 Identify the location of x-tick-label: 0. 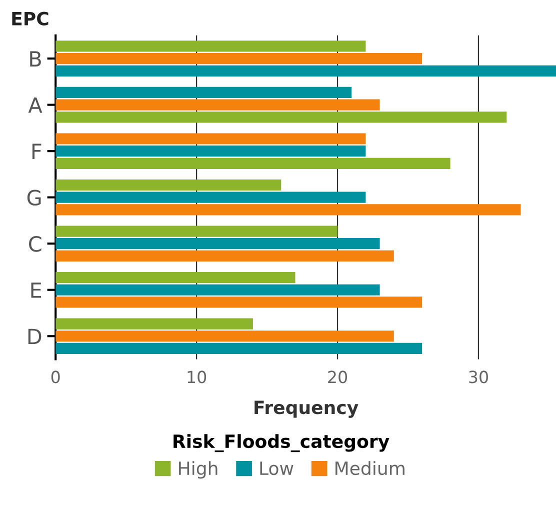
(55, 377).